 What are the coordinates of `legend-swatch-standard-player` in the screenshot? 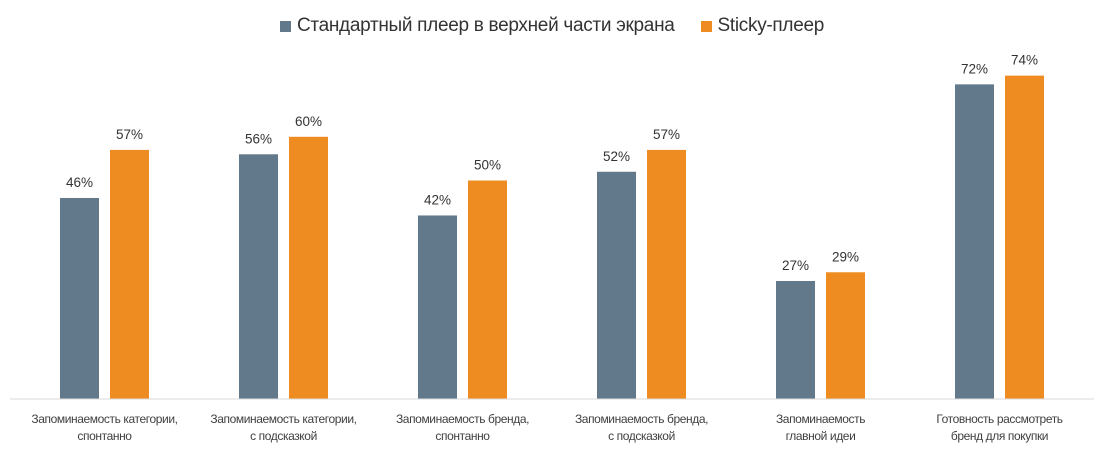 It's located at (285, 26).